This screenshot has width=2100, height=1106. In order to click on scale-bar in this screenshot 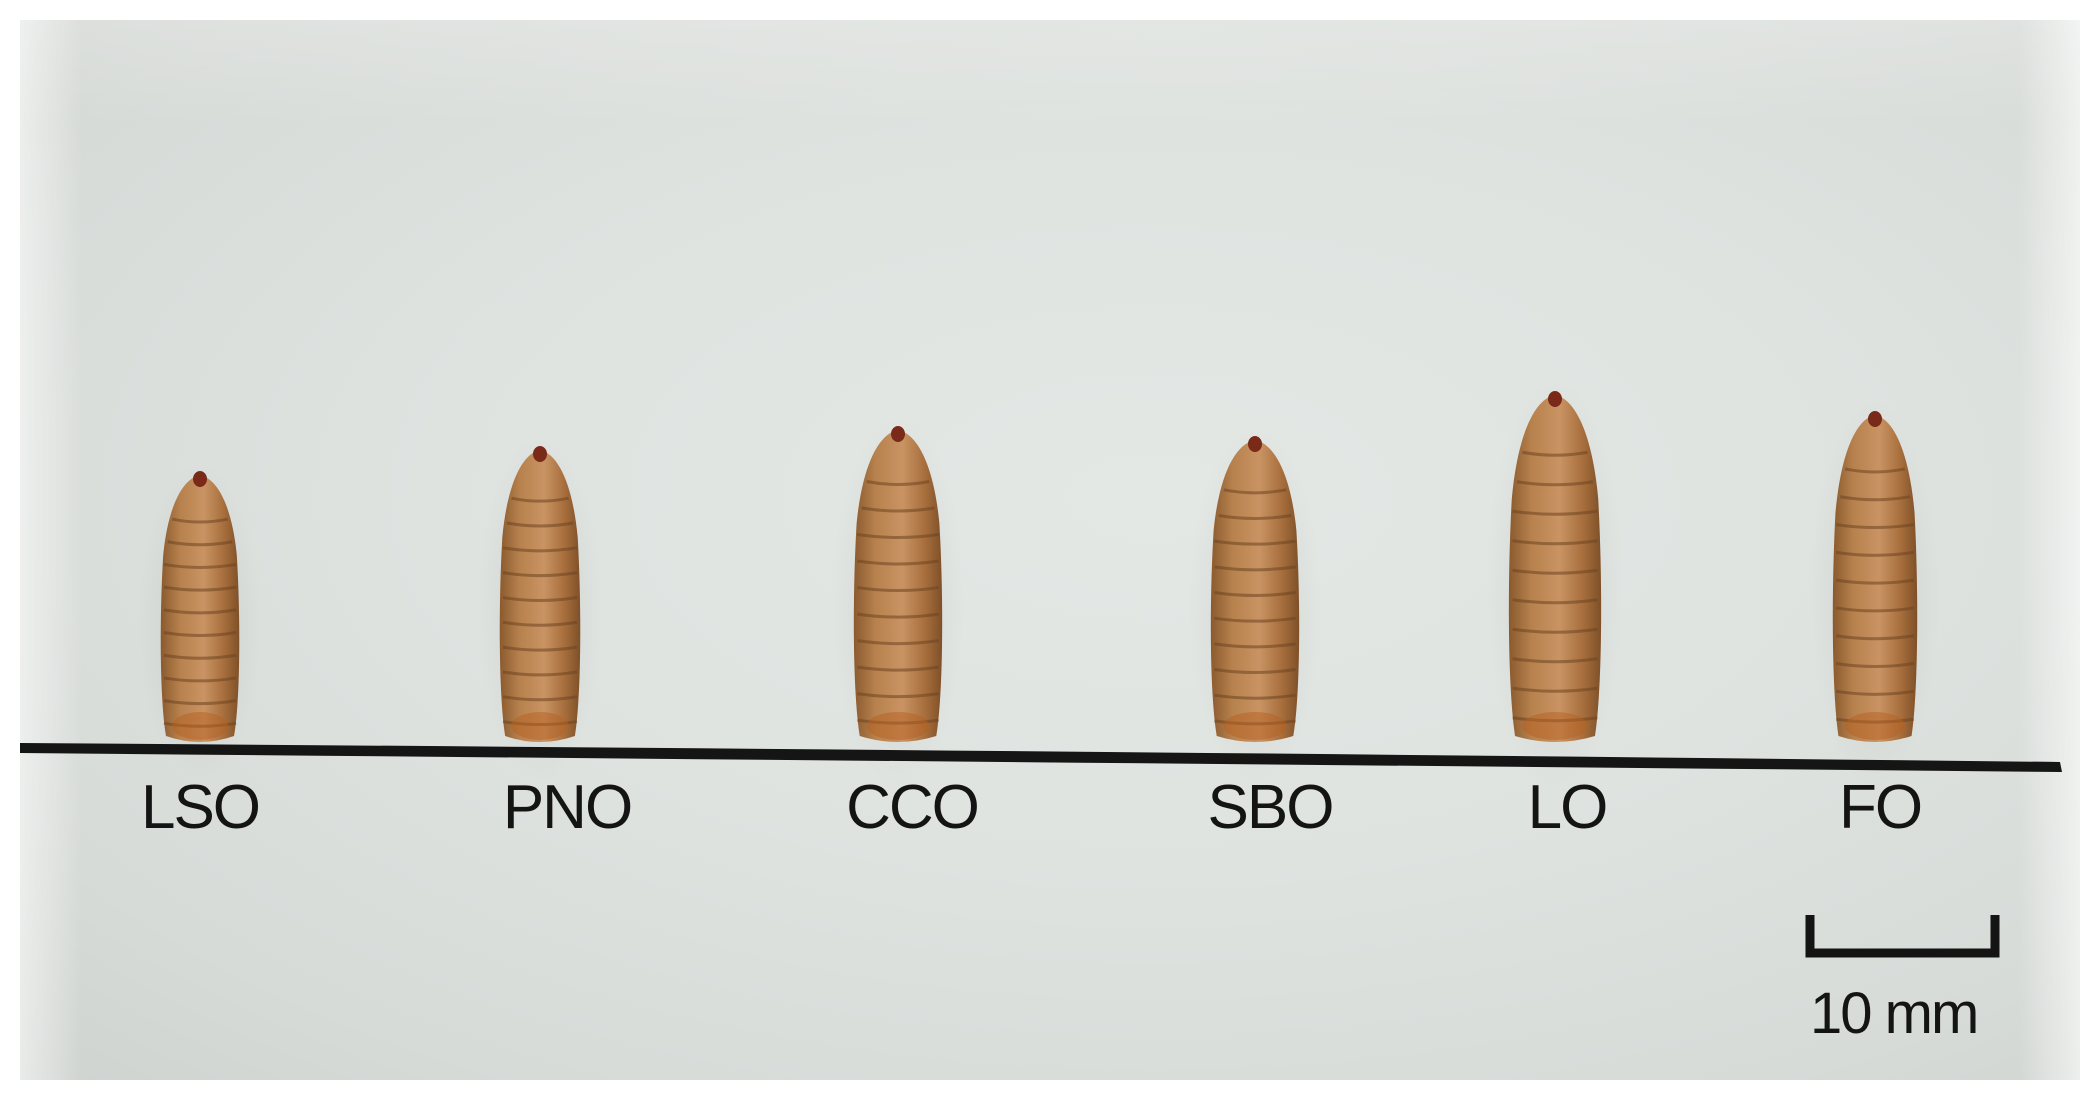, I will do `click(1902, 936)`.